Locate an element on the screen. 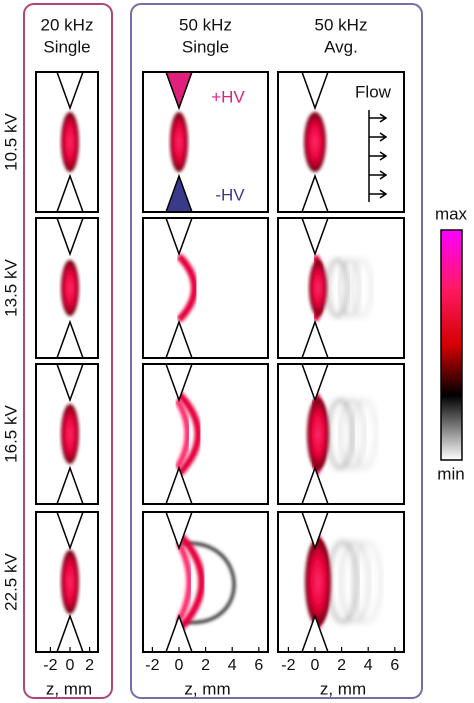 The width and height of the screenshot is (474, 703). row-label: 10.5 kV is located at coordinates (10, 142).